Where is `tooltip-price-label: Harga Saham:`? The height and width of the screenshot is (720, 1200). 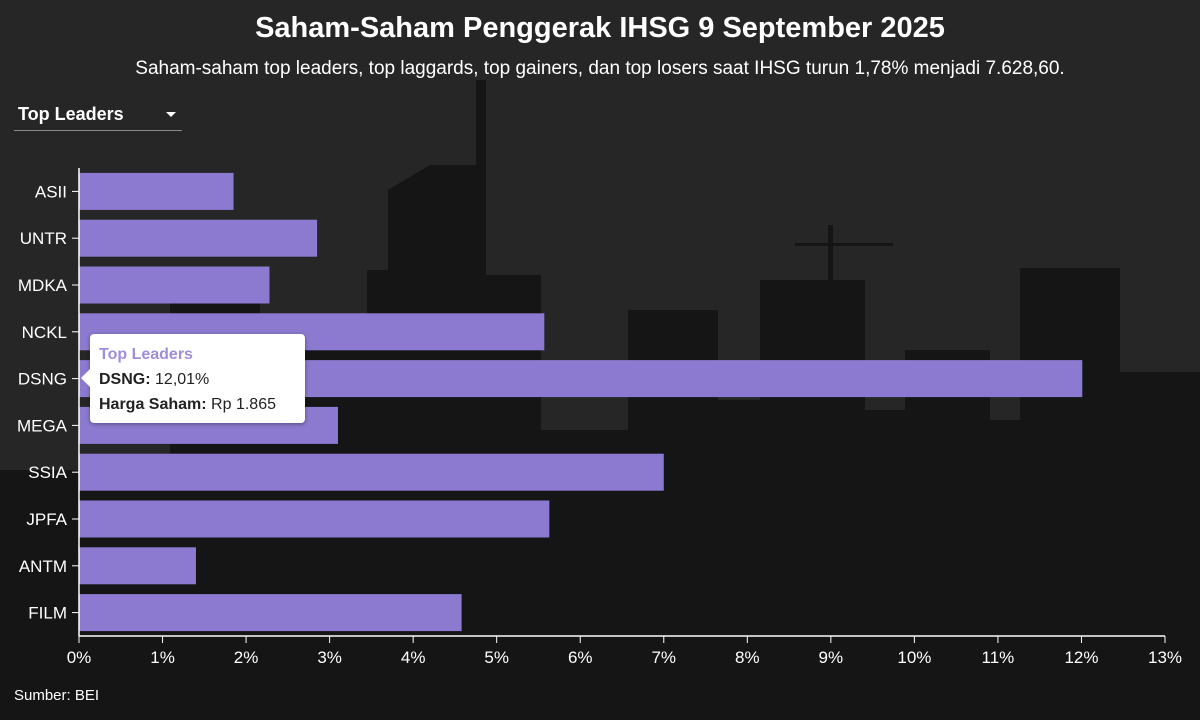 tooltip-price-label: Harga Saham: is located at coordinates (153, 404).